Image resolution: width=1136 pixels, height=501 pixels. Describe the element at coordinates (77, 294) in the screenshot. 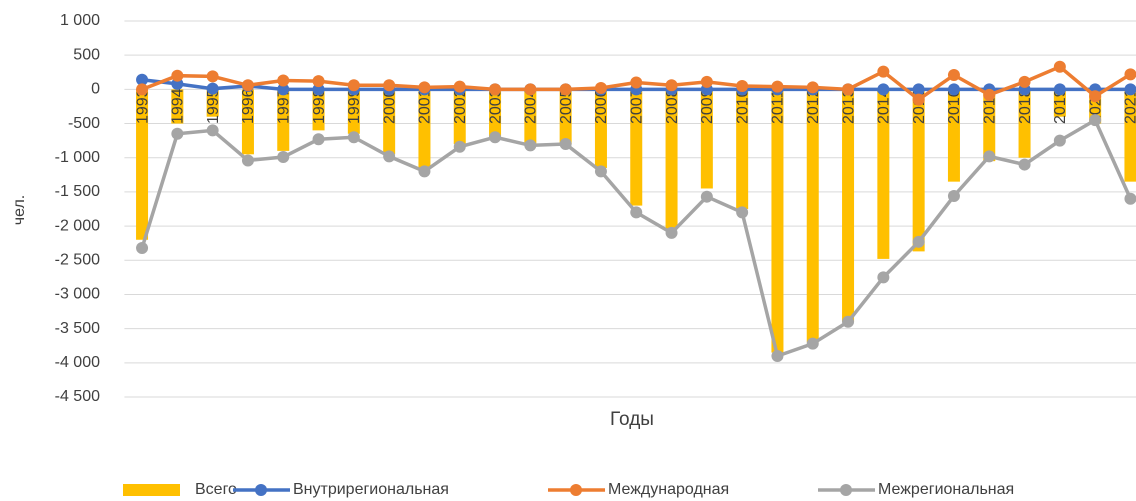

I see `y-tick-label: -3 000` at that location.